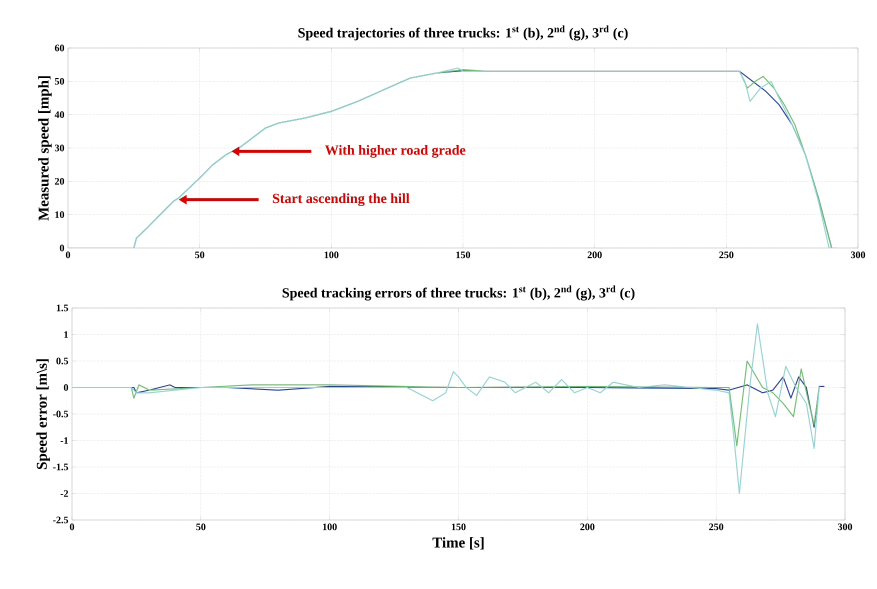 This screenshot has height=589, width=877. I want to click on y-tick-label: 40, so click(59, 114).